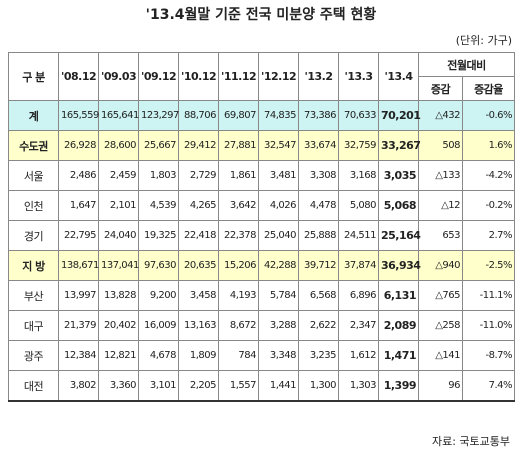  Describe the element at coordinates (488, 386) in the screenshot. I see `cell: 7.4%` at that location.